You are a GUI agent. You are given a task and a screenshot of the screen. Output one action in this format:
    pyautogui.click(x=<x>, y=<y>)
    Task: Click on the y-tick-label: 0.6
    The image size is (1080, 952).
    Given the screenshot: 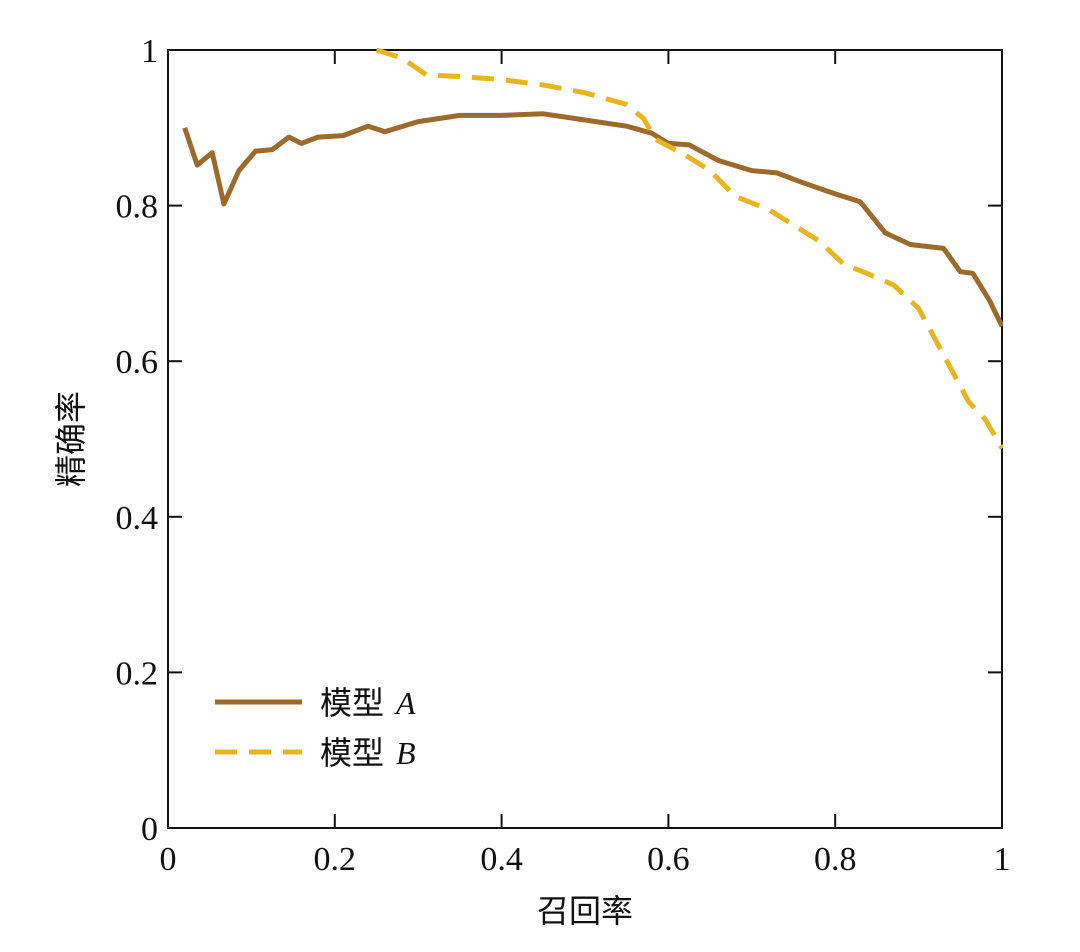 What is the action you would take?
    pyautogui.click(x=137, y=362)
    